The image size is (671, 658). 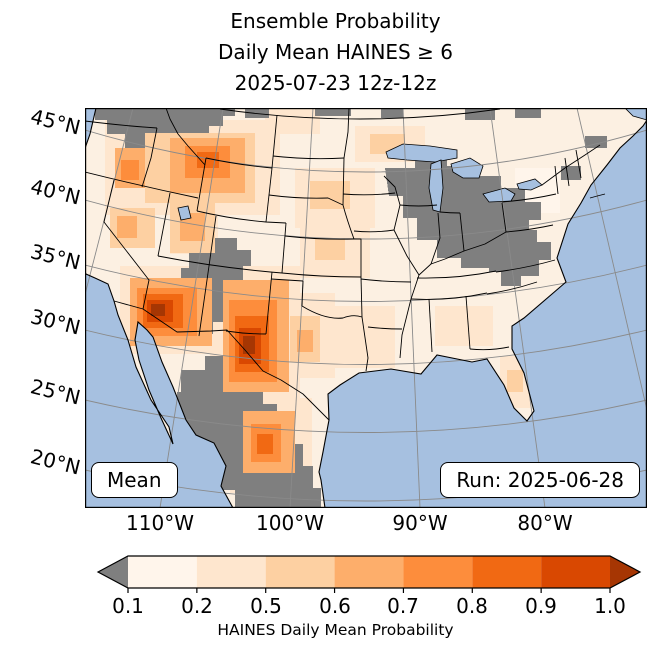 What do you see at coordinates (335, 606) in the screenshot?
I see `colorbar-tick-0.6: 0.6` at bounding box center [335, 606].